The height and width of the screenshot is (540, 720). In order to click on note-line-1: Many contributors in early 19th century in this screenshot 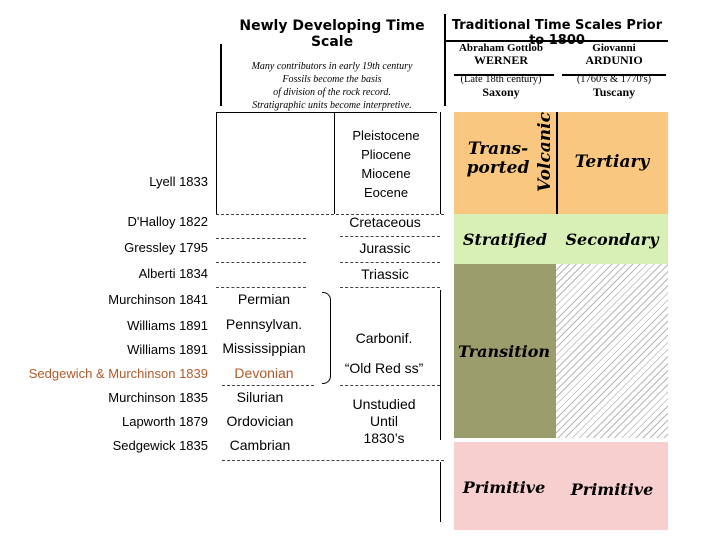, I will do `click(332, 66)`.